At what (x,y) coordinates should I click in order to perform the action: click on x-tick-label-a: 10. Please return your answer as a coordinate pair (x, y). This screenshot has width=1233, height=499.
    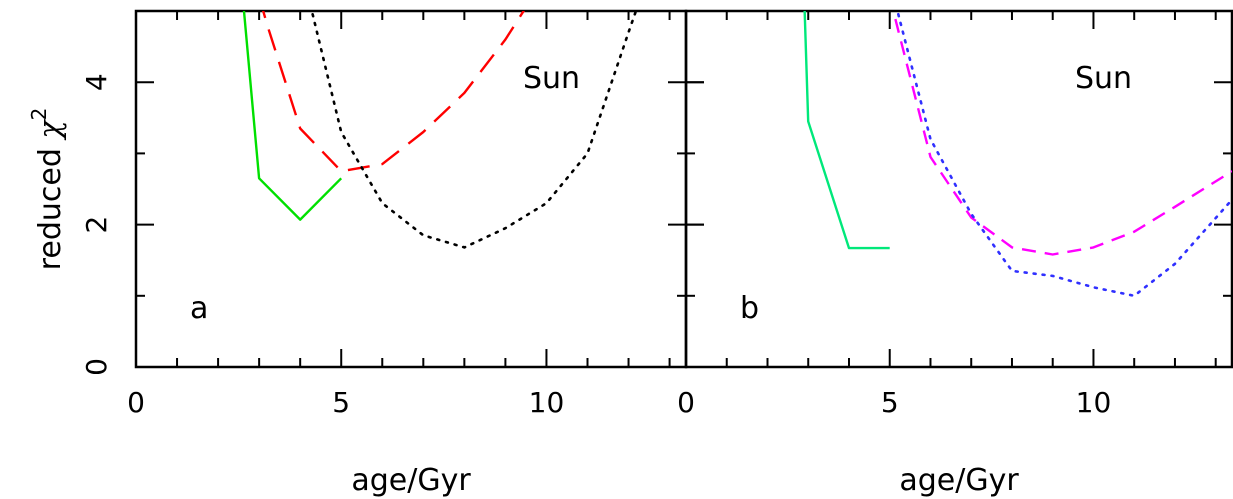
    Looking at the image, I should click on (547, 402).